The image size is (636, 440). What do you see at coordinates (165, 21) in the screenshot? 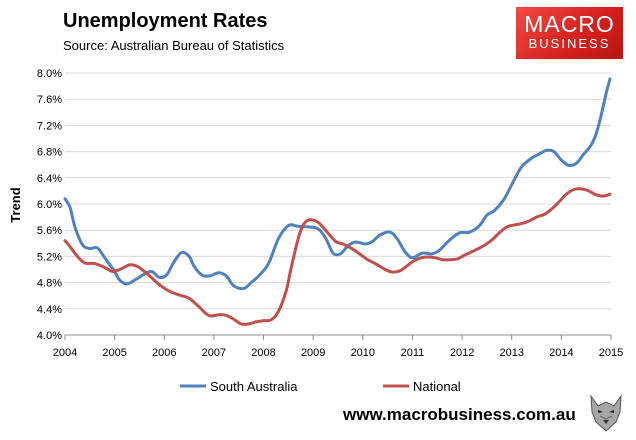
I see `chart-title: Unemployment Rates` at bounding box center [165, 21].